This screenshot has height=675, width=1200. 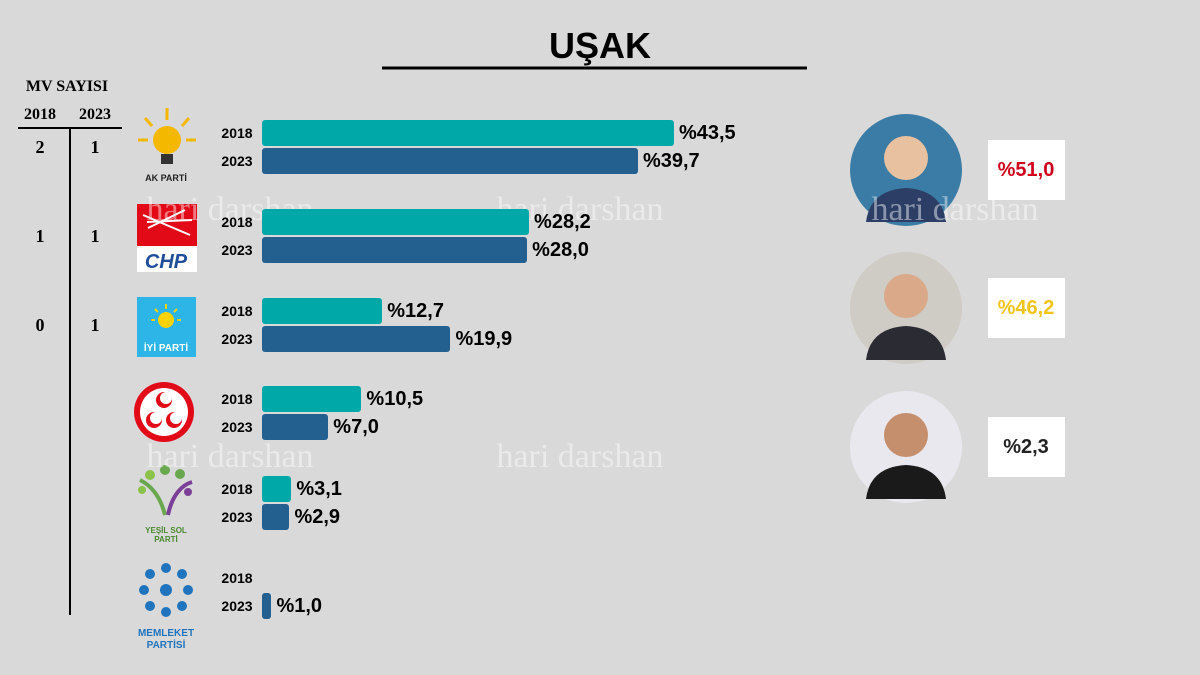 I want to click on party-name: MEMLEKET PARTİSİ, so click(x=166, y=639).